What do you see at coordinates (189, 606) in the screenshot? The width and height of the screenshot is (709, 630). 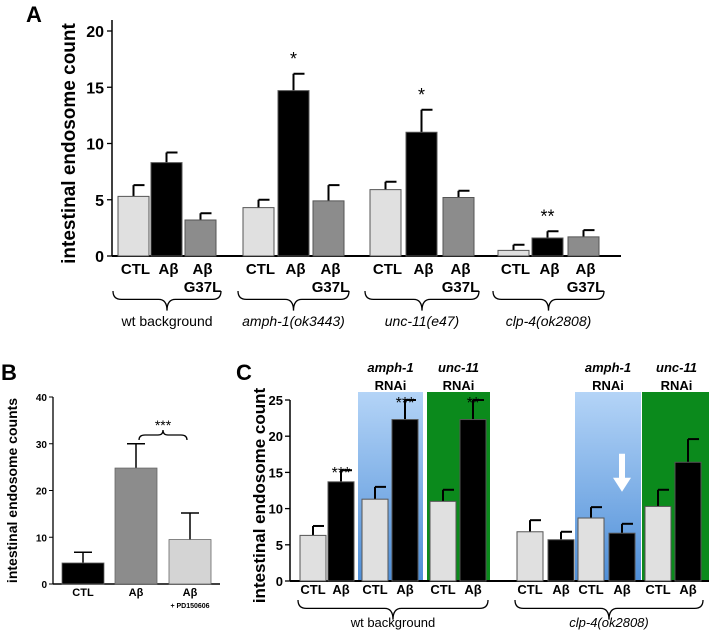 I see `category-sublabel: + PD150606` at bounding box center [189, 606].